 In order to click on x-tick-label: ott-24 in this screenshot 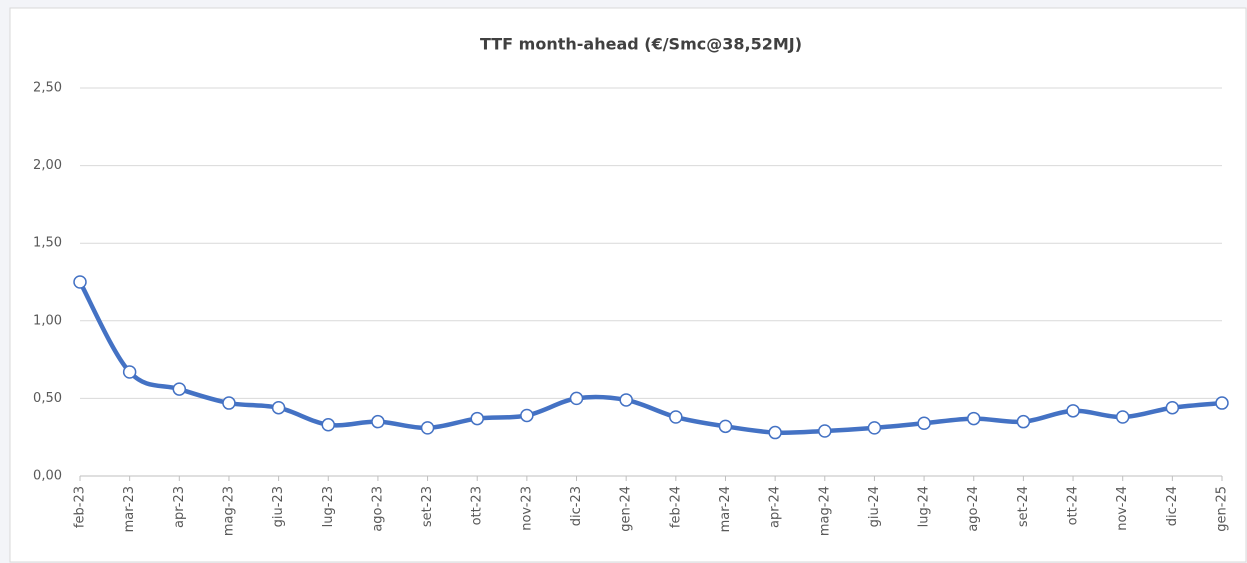, I will do `click(1073, 505)`.